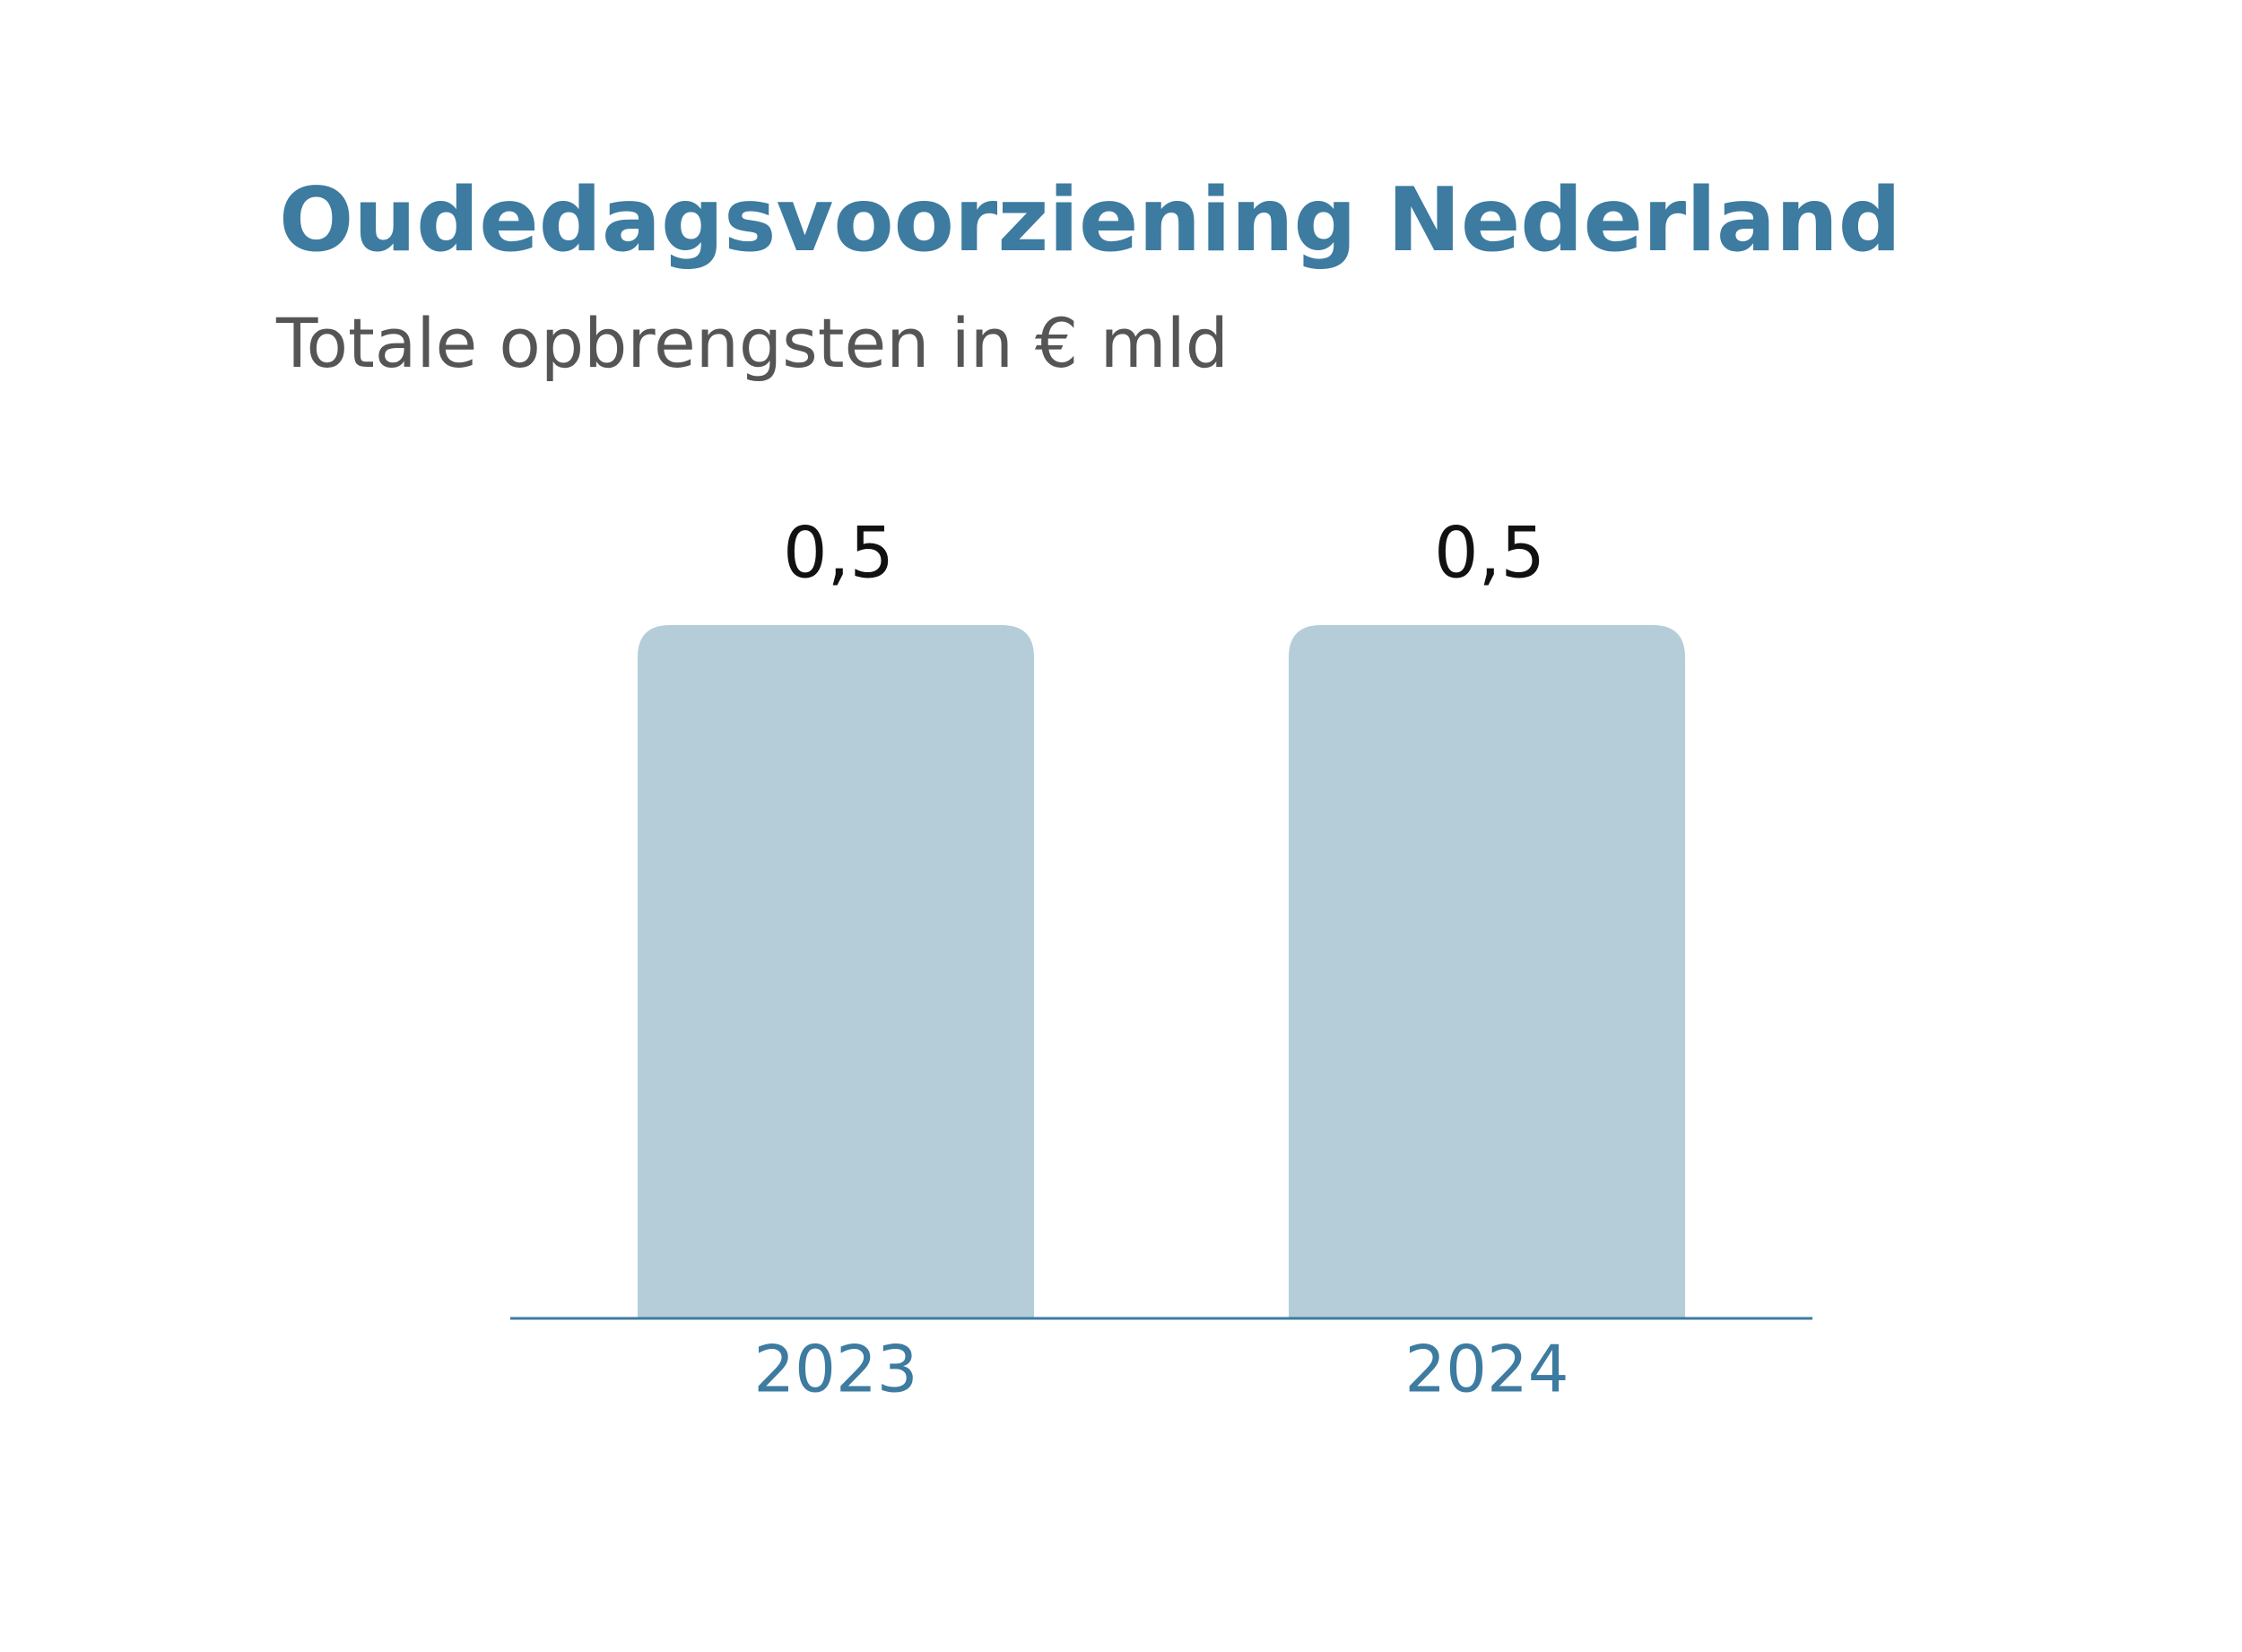 The width and height of the screenshot is (2242, 1652). What do you see at coordinates (835, 1369) in the screenshot?
I see `x-tick-label: 2023` at bounding box center [835, 1369].